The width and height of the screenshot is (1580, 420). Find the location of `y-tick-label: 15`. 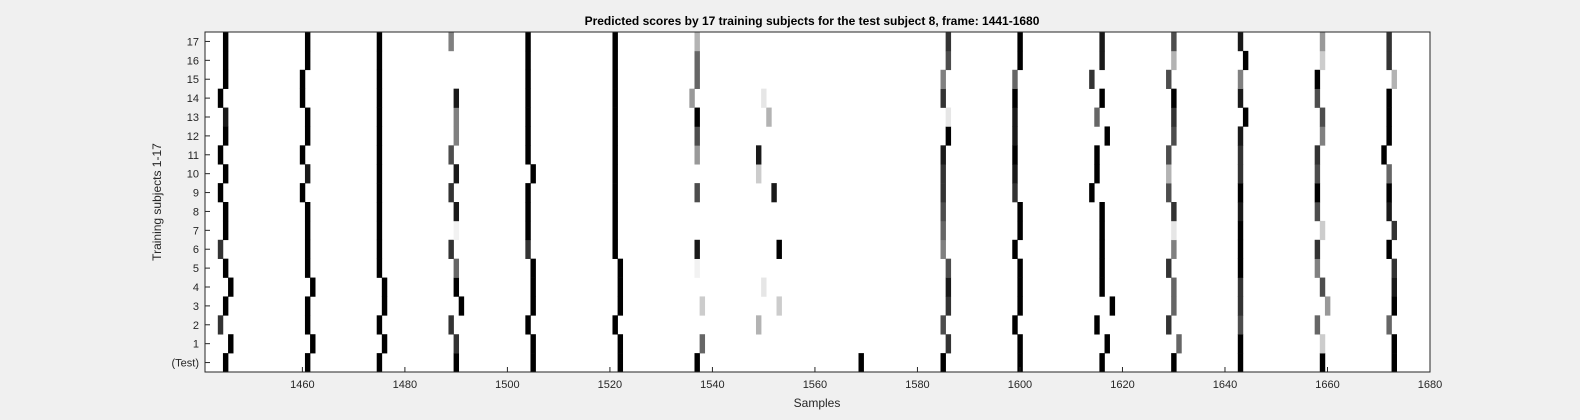

y-tick-label: 15 is located at coordinates (193, 80).